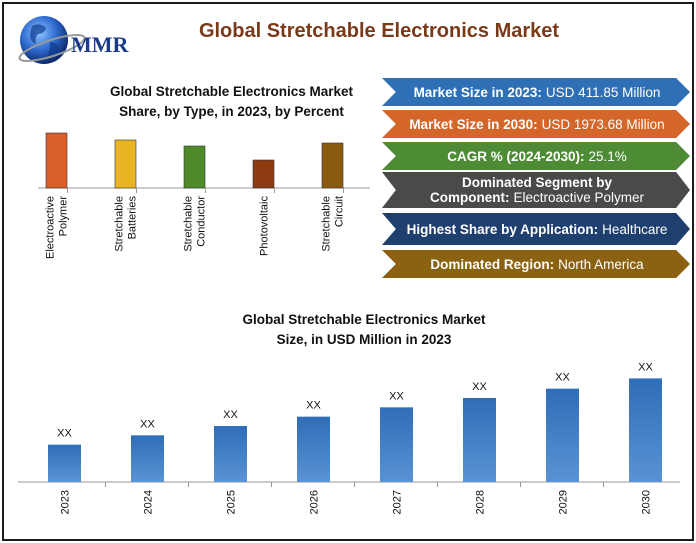 This screenshot has width=696, height=543. Describe the element at coordinates (579, 197) in the screenshot. I see `info-box-value: Electroactive Polymer` at that location.